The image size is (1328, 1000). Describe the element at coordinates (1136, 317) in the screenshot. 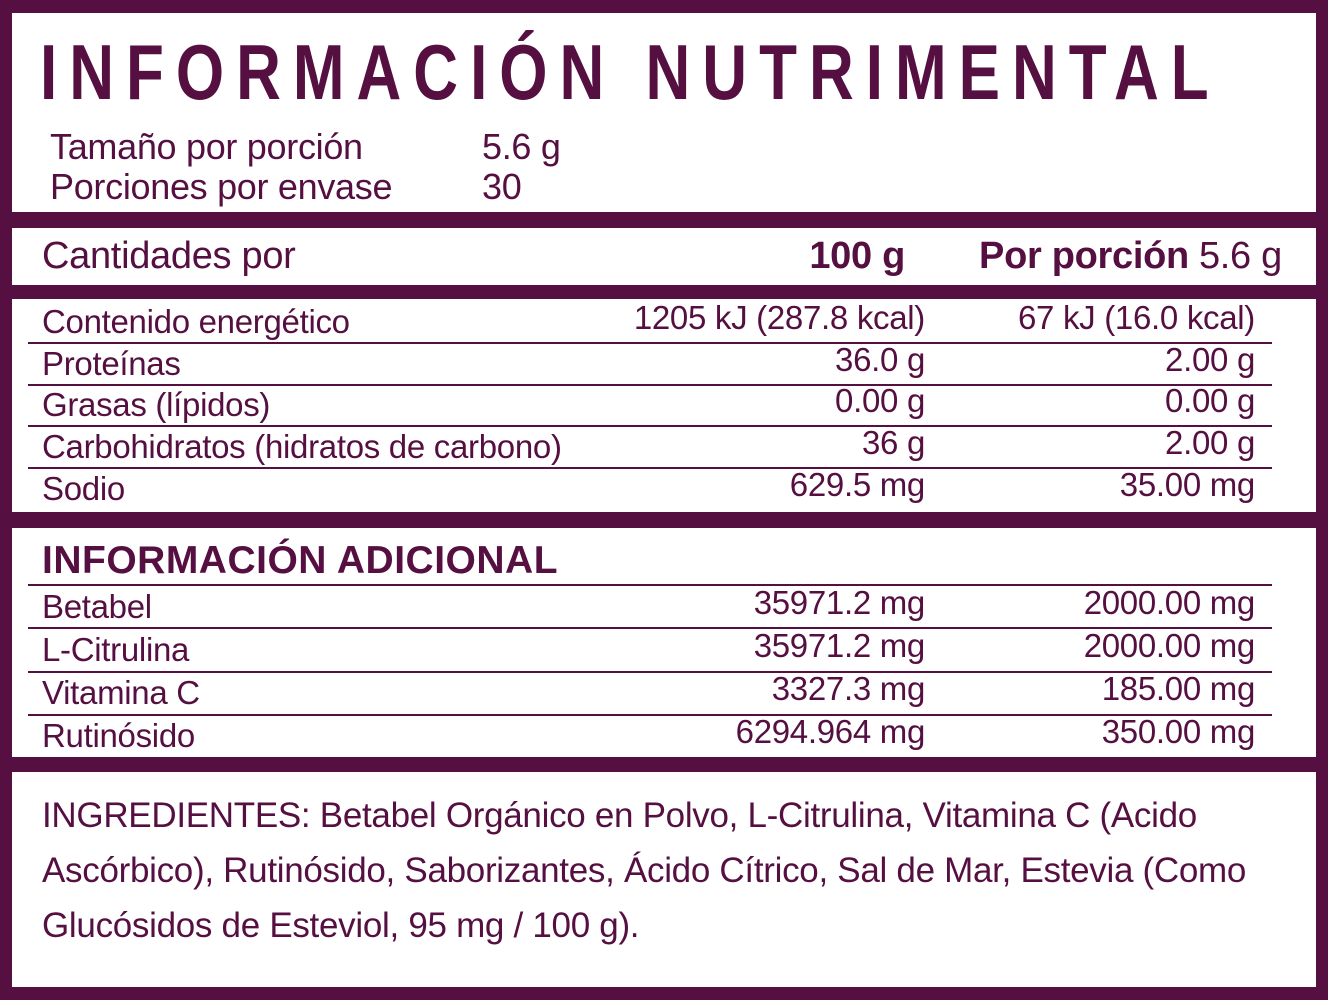

I see `nutrient-value-portion: 67 kJ (16.0 kcal)` at that location.